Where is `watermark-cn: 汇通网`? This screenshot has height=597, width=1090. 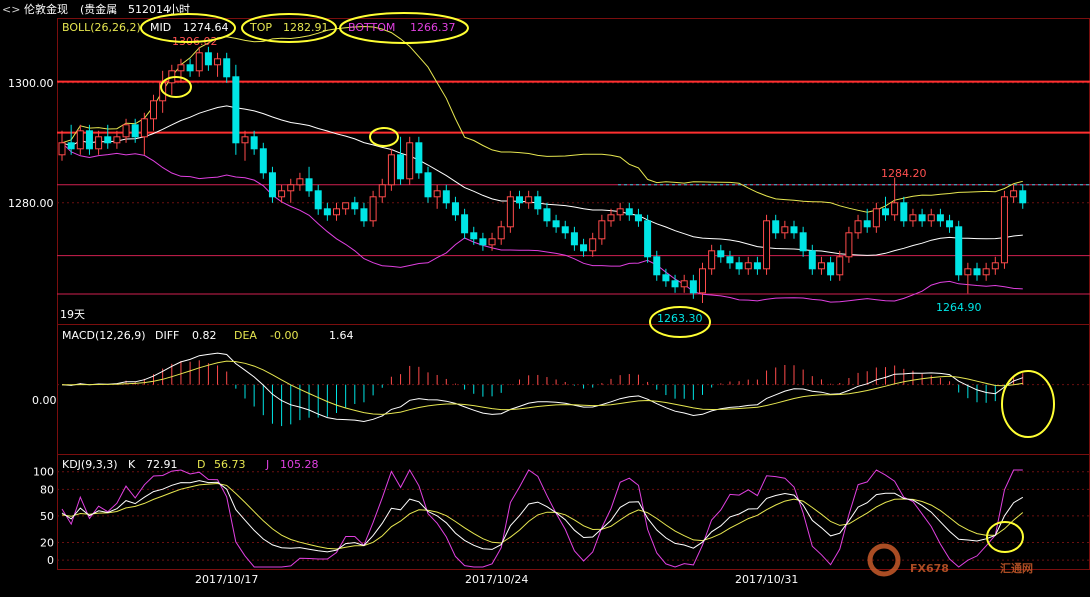 watermark-cn: 汇通网 is located at coordinates (1016, 568).